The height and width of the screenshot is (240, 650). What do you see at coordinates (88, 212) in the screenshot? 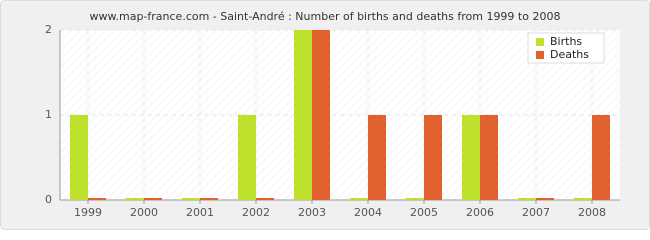
I see `x-tick-label: 1999` at bounding box center [88, 212].